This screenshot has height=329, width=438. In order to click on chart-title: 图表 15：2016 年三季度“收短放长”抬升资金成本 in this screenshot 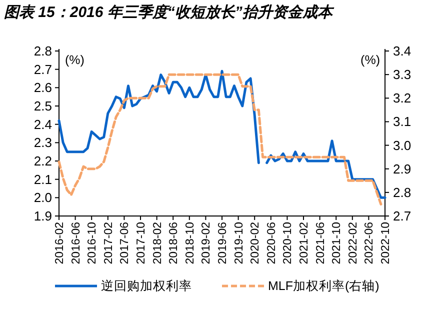, I will do `click(169, 12)`.